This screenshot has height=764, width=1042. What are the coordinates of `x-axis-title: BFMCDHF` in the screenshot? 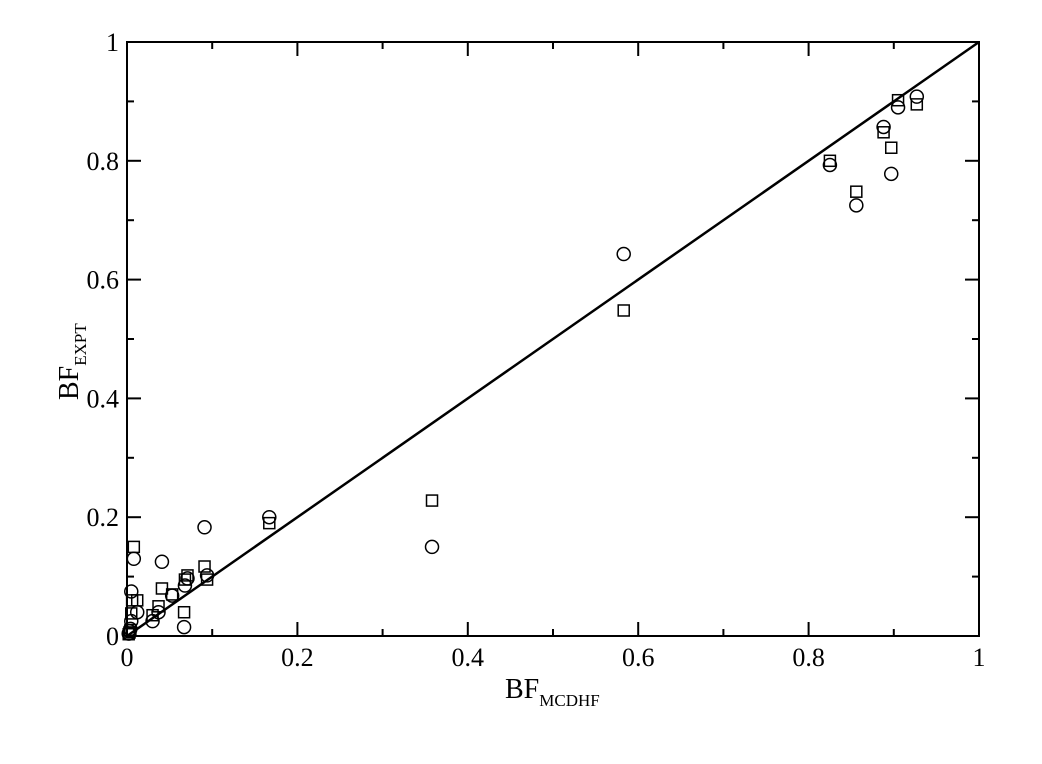 It's located at (552, 692).